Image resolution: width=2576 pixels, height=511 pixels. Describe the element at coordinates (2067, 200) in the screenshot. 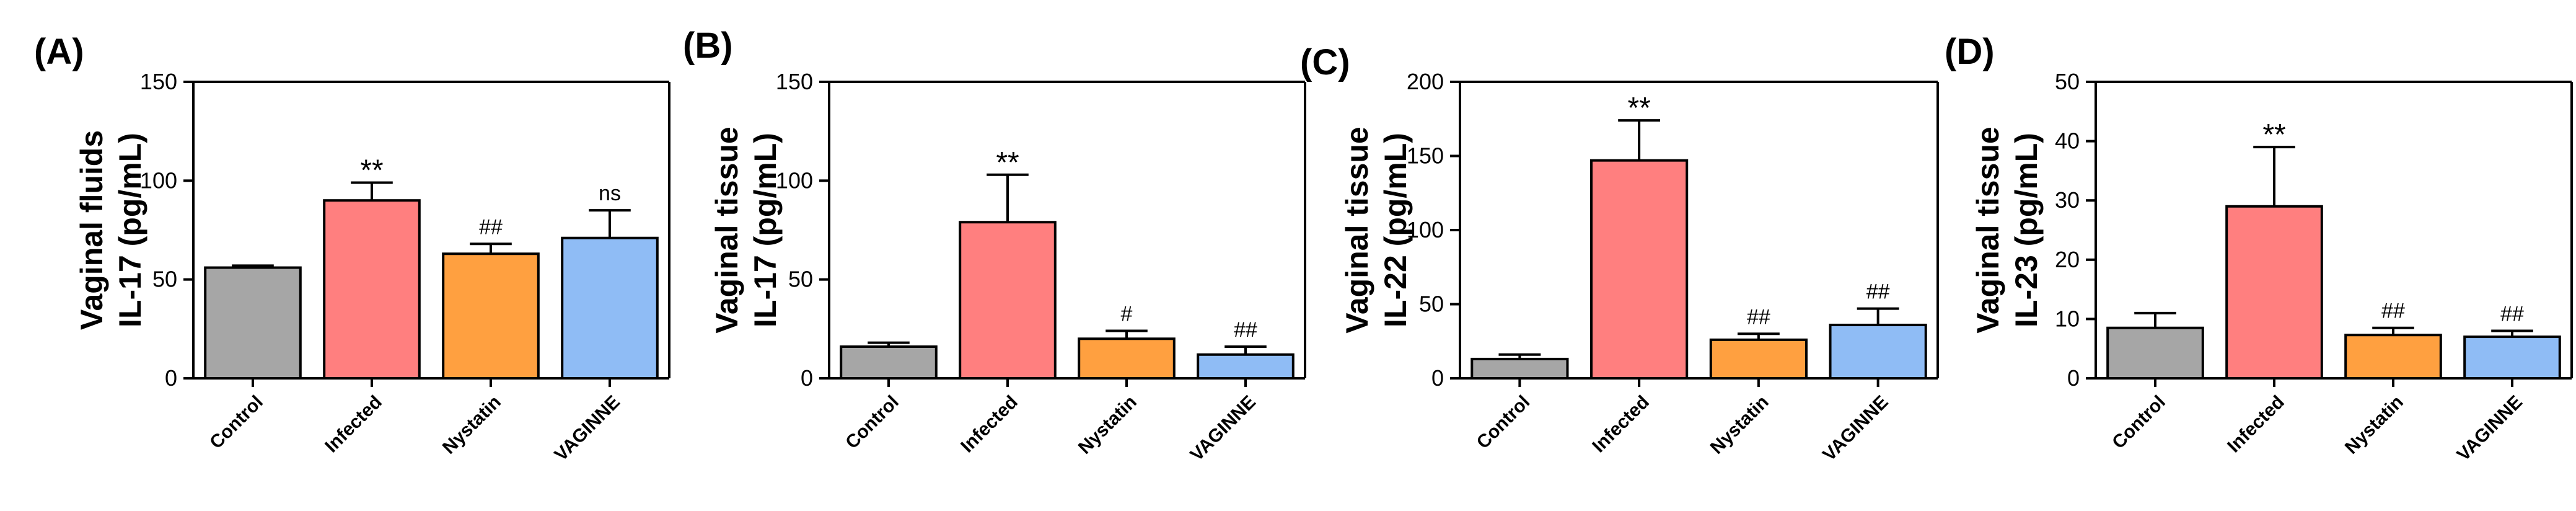

I see `y-tick-label: 30` at that location.